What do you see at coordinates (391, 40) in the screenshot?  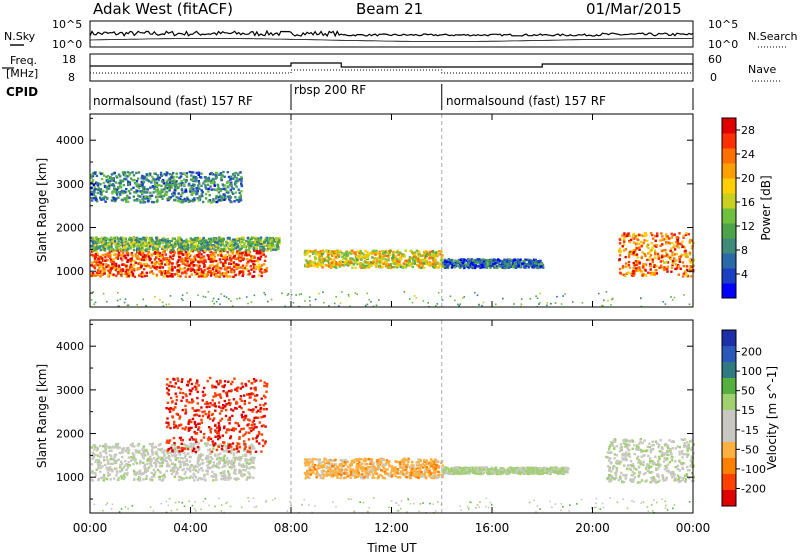 I see `nsearch-trace` at bounding box center [391, 40].